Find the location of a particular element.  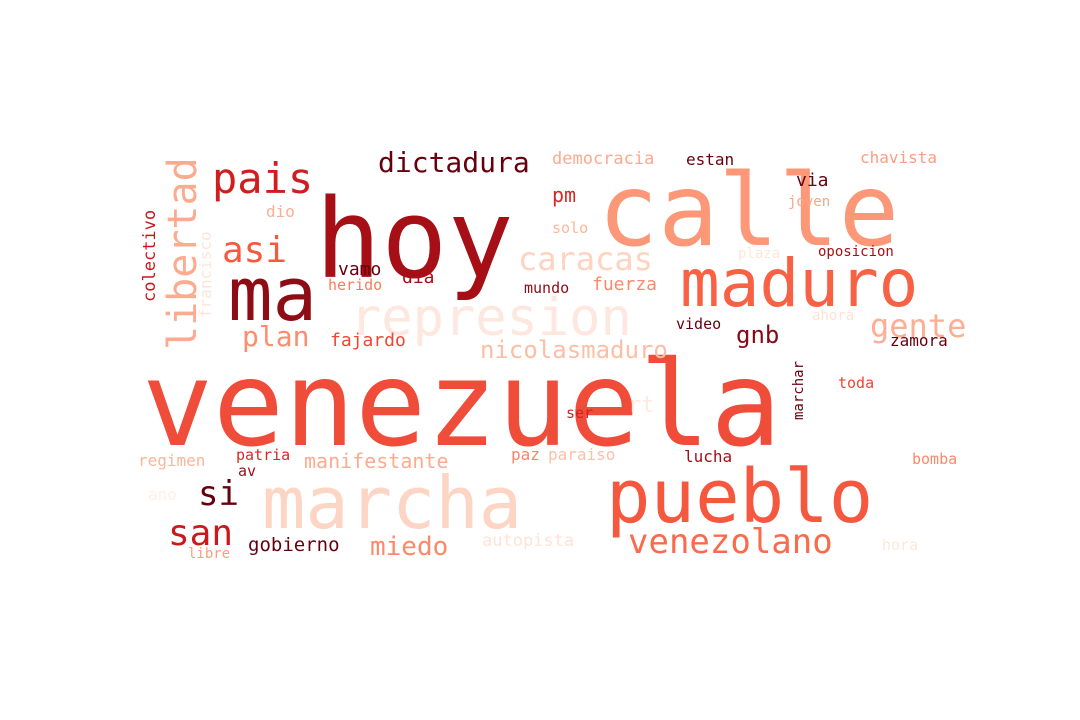

word-ma: ma is located at coordinates (272, 295).